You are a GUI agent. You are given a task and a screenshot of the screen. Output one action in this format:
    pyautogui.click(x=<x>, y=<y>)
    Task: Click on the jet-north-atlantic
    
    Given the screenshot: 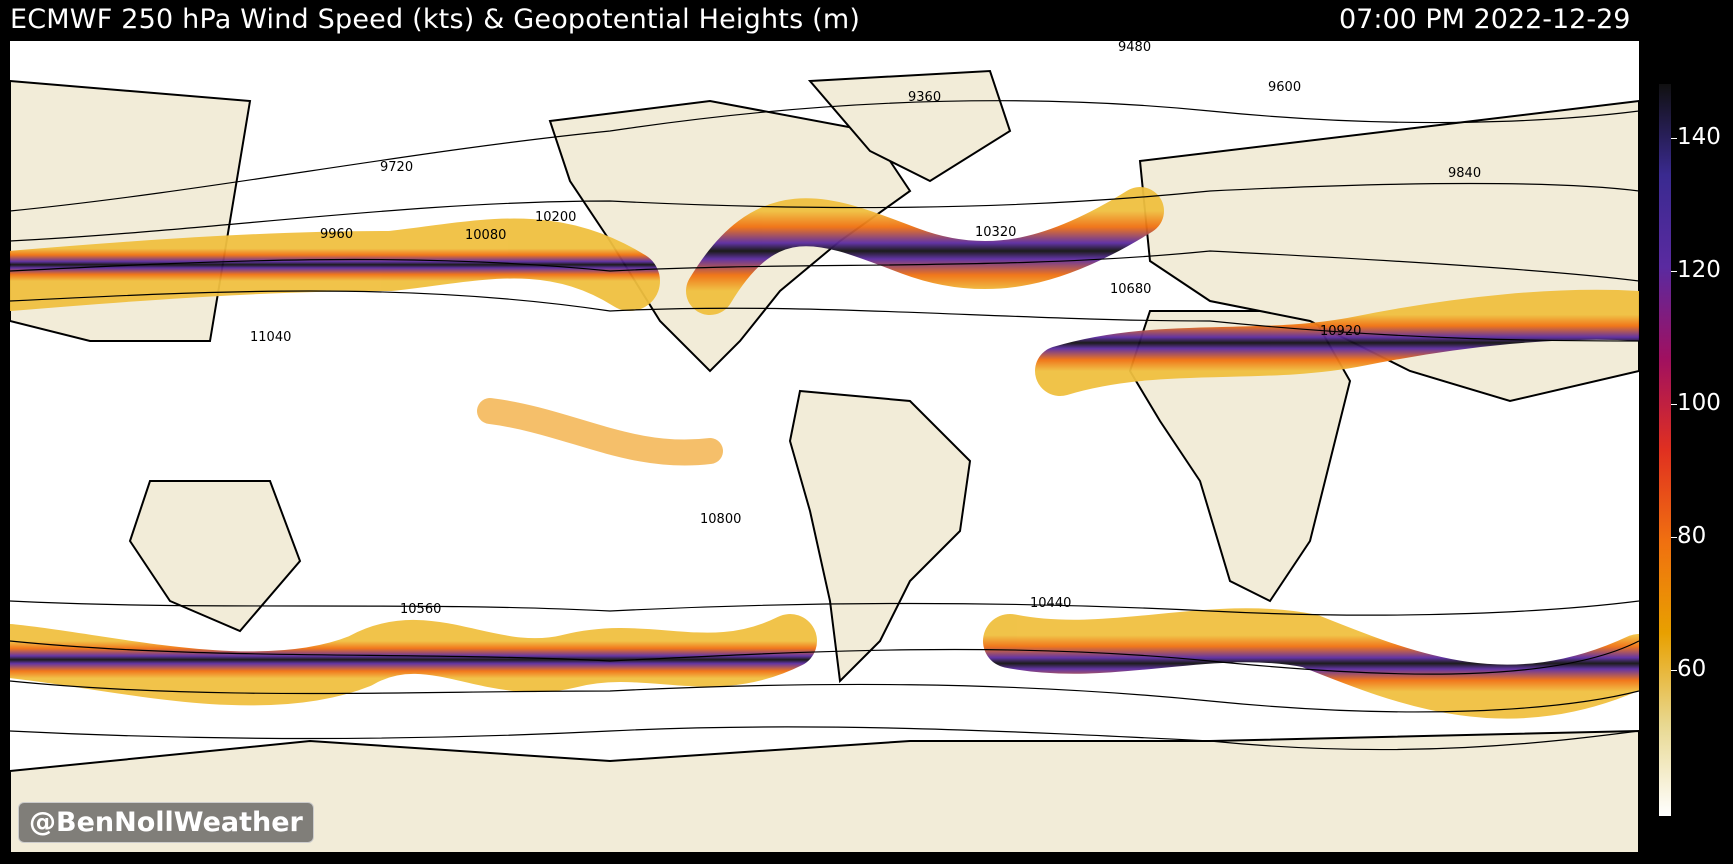 What is the action you would take?
    pyautogui.click(x=925, y=251)
    